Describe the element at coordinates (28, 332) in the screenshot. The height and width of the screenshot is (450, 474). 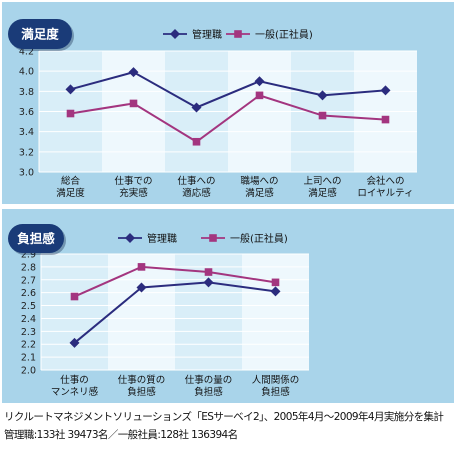
I see `y-tick-label: 2.3` at that location.